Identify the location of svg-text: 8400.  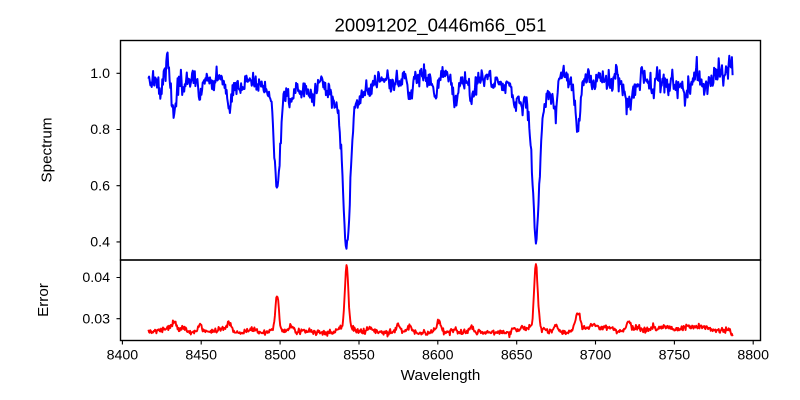
(123, 356).